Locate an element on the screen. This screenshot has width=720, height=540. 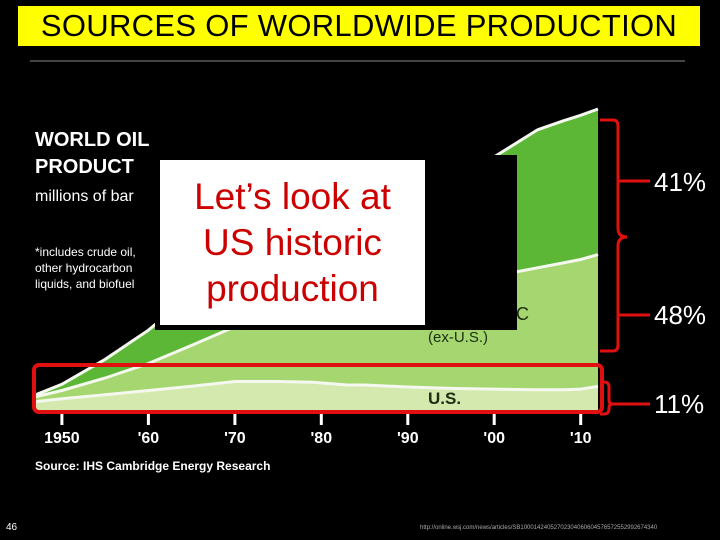
x-tick-labels: 1950 '60 '70 '80 '90 '00 '10 is located at coordinates (317, 438).